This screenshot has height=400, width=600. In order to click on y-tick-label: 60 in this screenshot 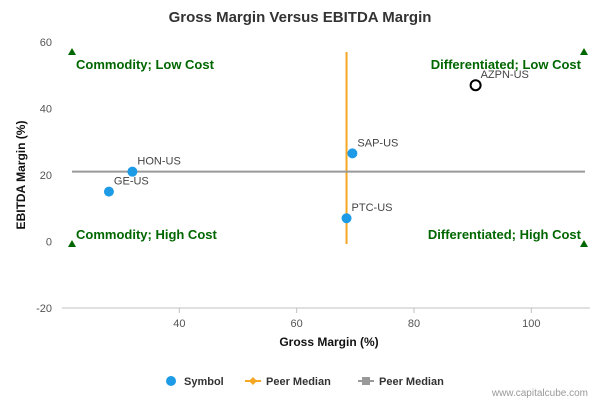, I will do `click(46, 43)`.